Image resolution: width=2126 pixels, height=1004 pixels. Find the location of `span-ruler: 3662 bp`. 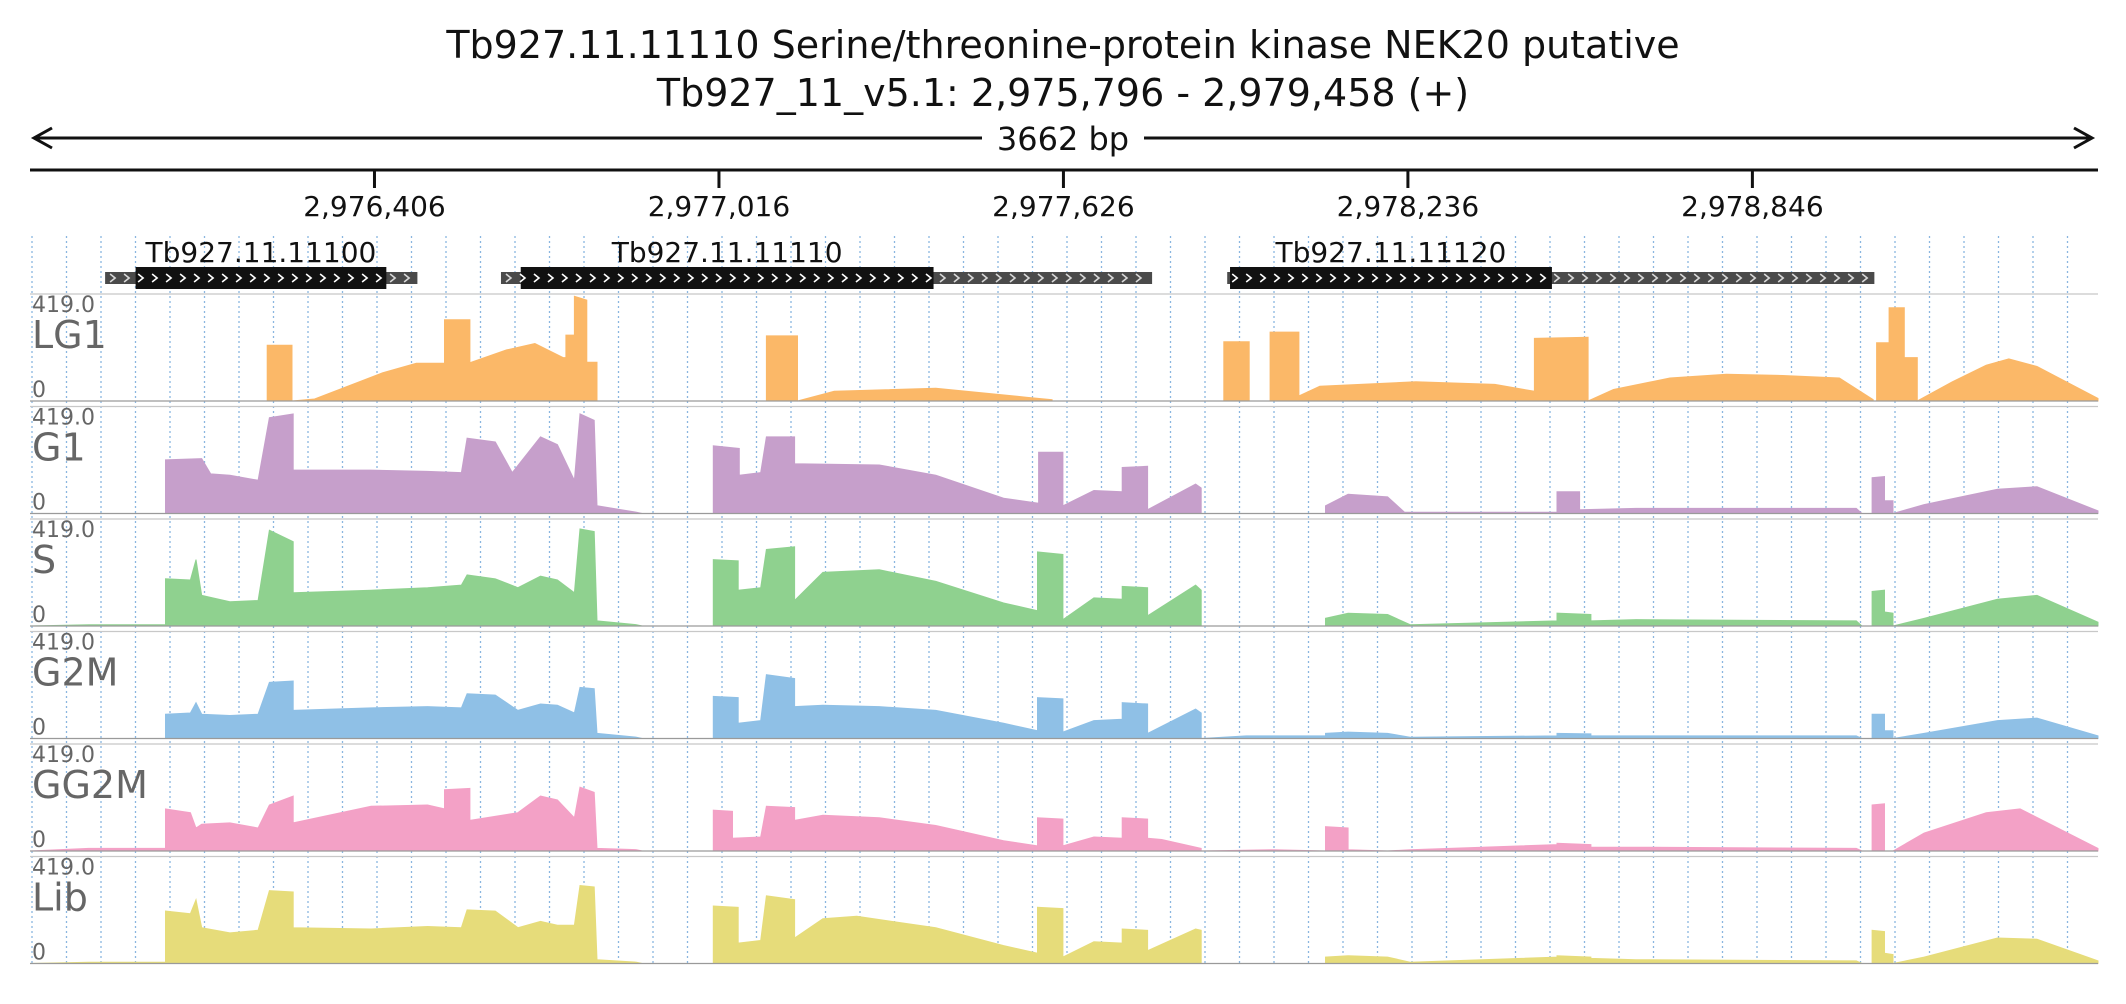

span-ruler: 3662 bp is located at coordinates (1064, 145).